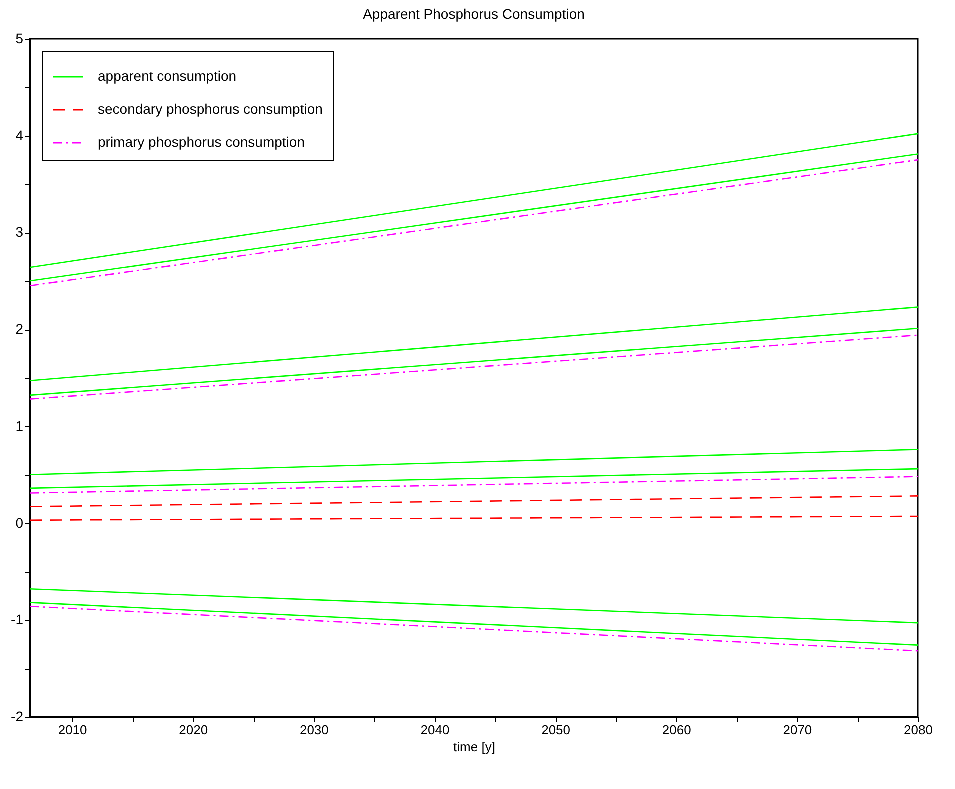  Describe the element at coordinates (474, 14) in the screenshot. I see `chart-title: Apparent Phosphorus Consumption` at that location.